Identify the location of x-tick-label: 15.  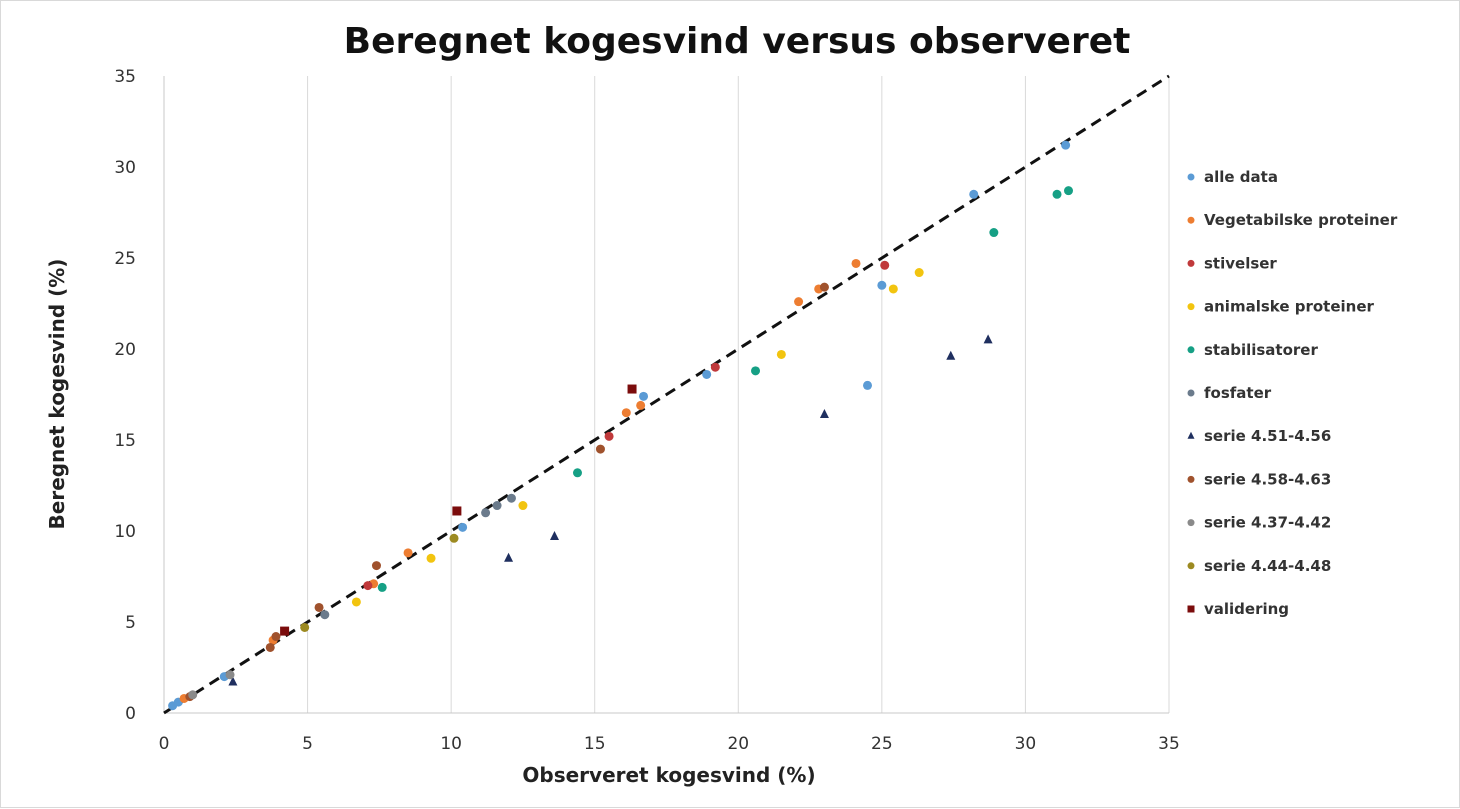
(595, 744).